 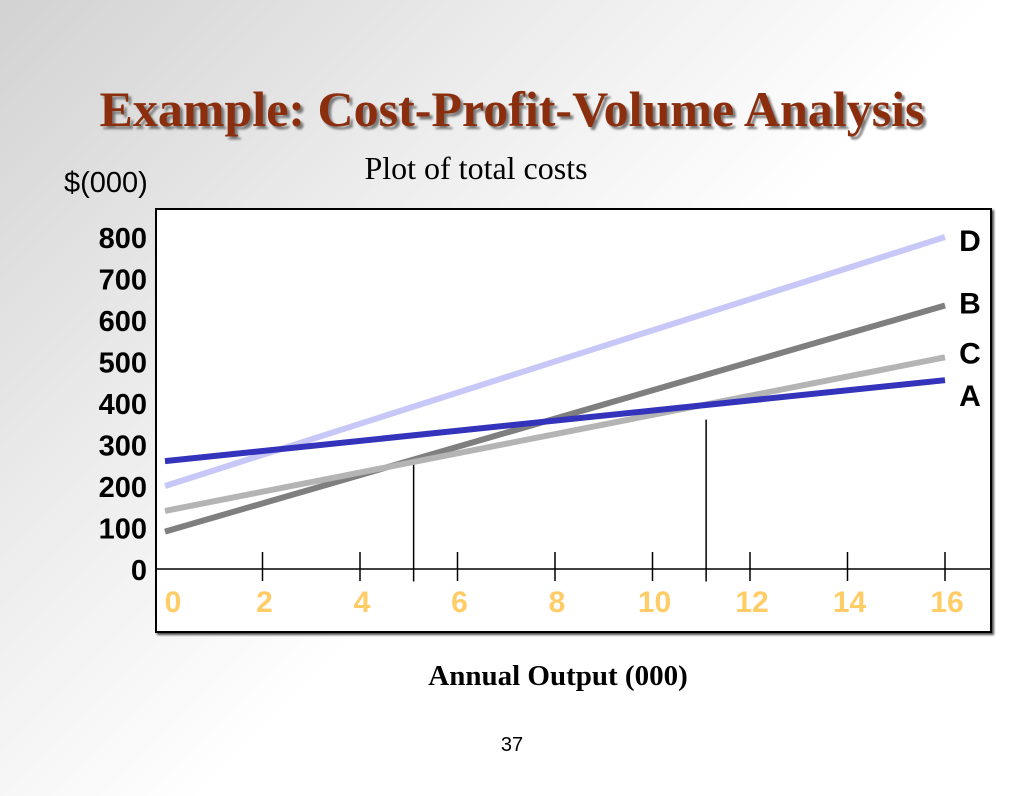 What do you see at coordinates (970, 396) in the screenshot?
I see `series-label-a: A` at bounding box center [970, 396].